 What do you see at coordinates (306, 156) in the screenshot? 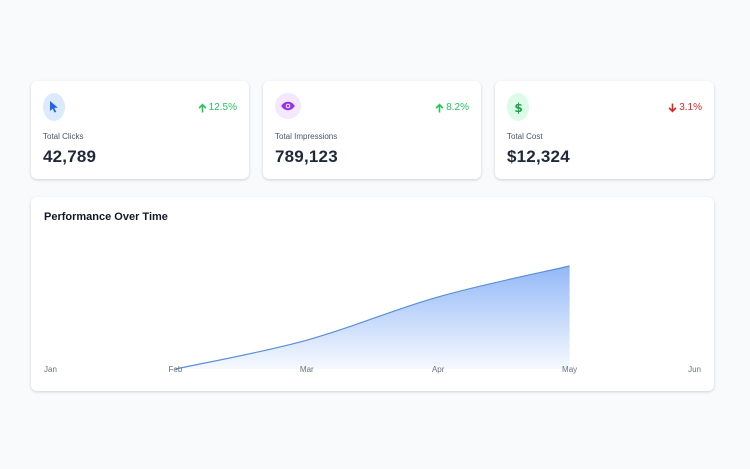
I see `stat-value: 789,123` at bounding box center [306, 156].